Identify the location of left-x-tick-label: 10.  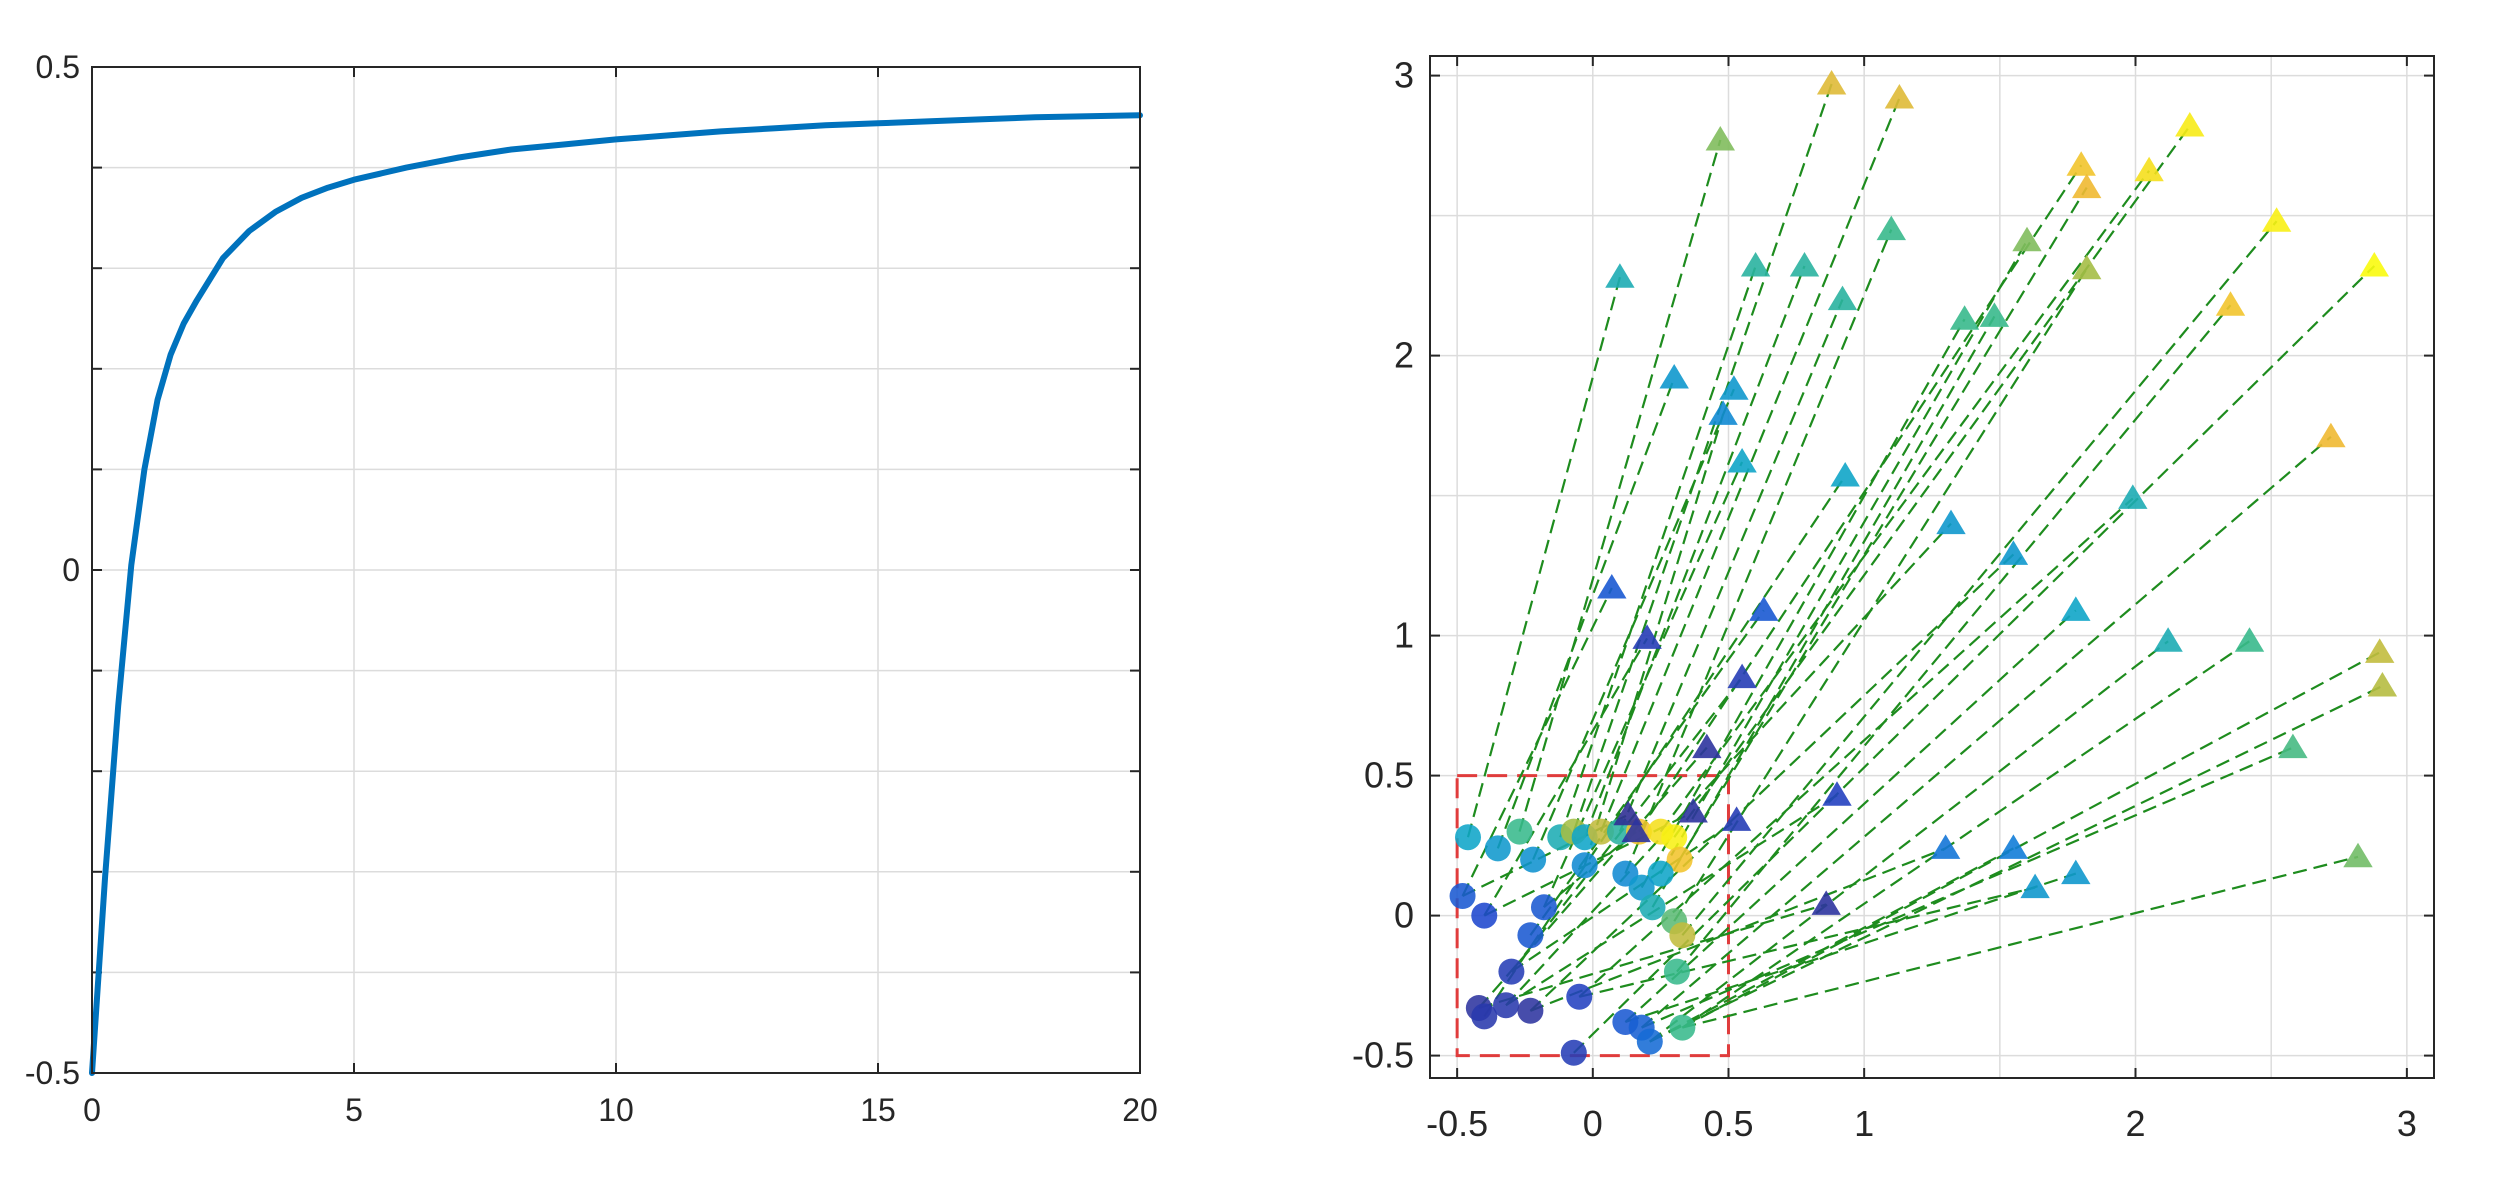
(616, 1110).